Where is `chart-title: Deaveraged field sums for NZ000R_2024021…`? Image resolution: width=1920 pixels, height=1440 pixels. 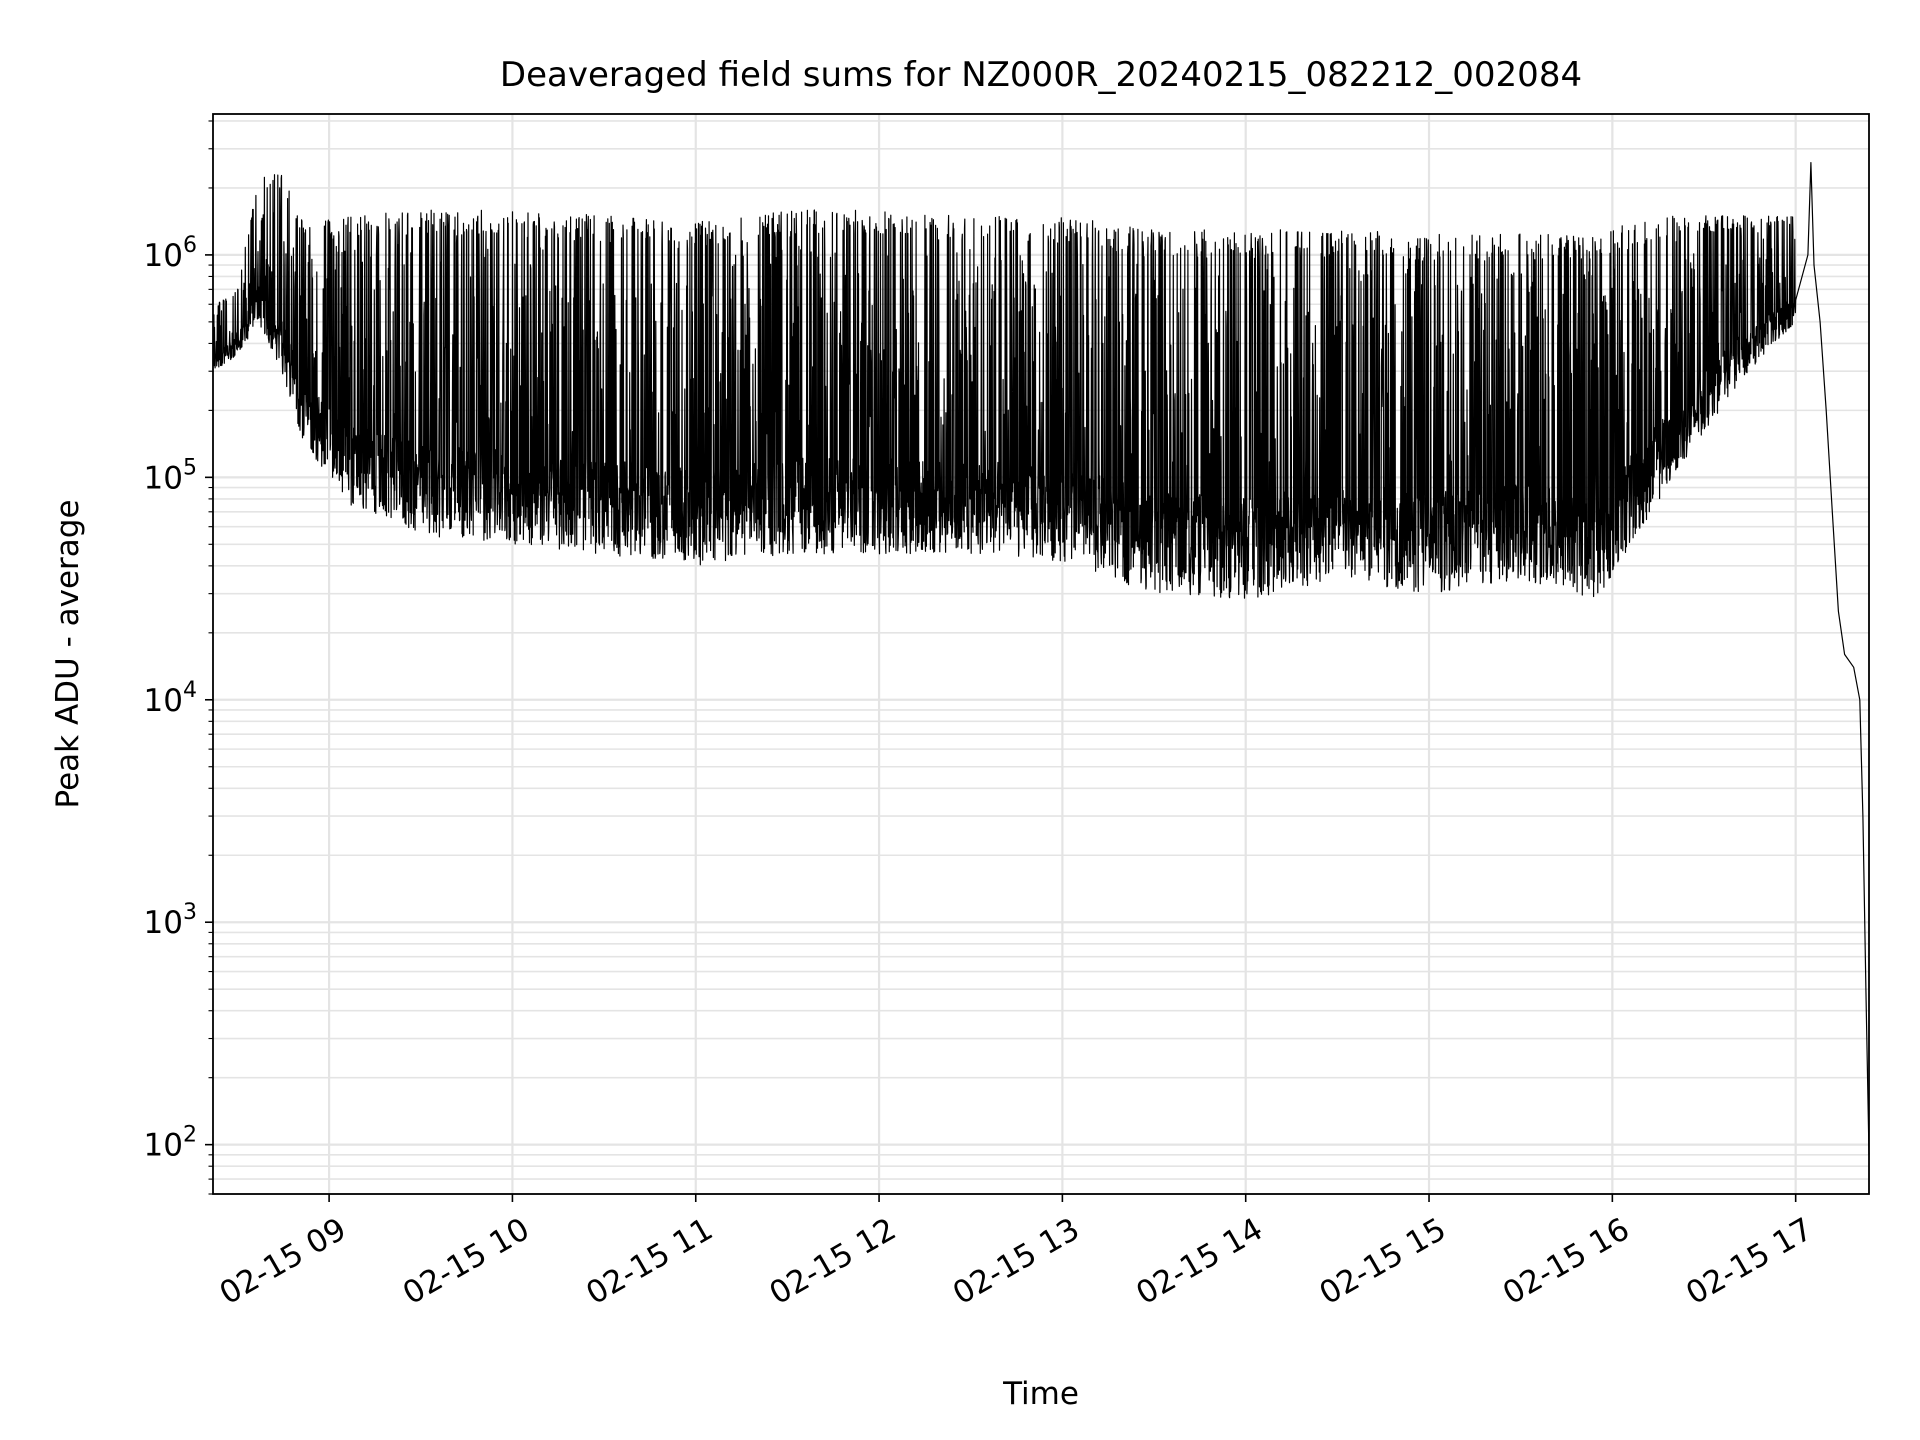
chart-title: Deaveraged field sums for NZ000R_2024021… is located at coordinates (1041, 75).